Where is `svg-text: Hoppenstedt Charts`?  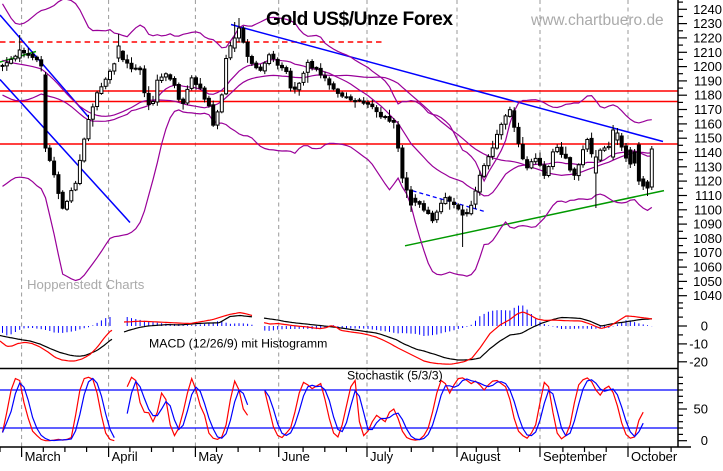 svg-text: Hoppenstedt Charts is located at coordinates (86, 284).